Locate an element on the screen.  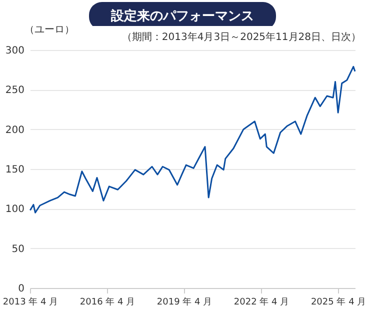
x-tick-label: 2019 年 4 月 is located at coordinates (184, 302).